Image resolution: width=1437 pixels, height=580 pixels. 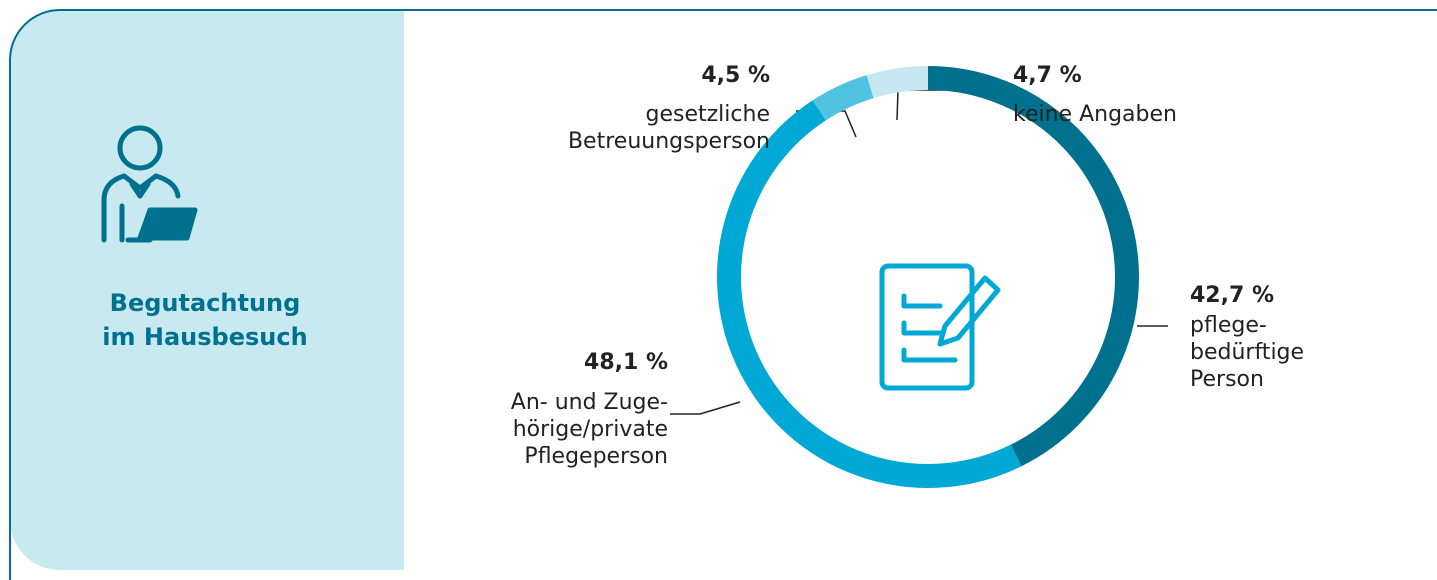 What do you see at coordinates (1047, 75) in the screenshot?
I see `value-label: 4,7 %` at bounding box center [1047, 75].